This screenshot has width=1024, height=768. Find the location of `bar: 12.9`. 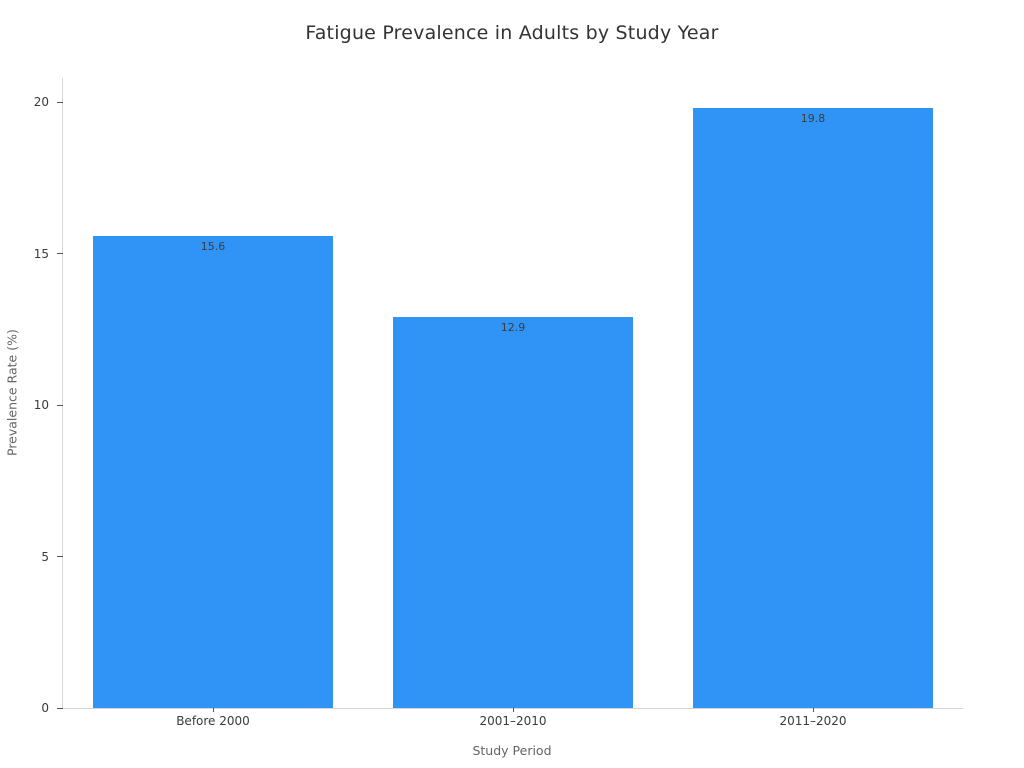

bar: 12.9 is located at coordinates (513, 512).